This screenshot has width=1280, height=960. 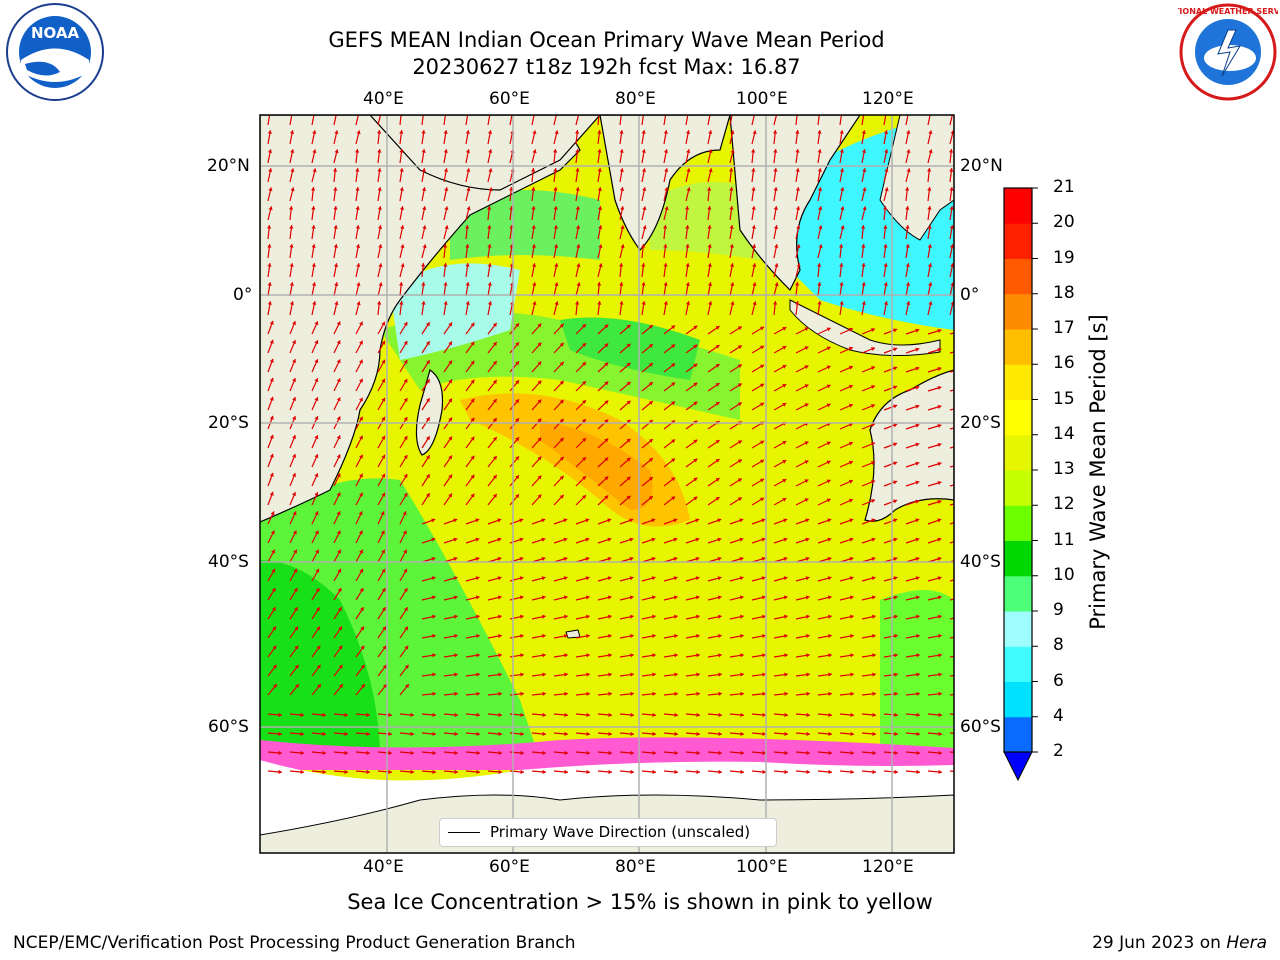 What do you see at coordinates (55, 33) in the screenshot?
I see `noaa-logo-text: NOAA` at bounding box center [55, 33].